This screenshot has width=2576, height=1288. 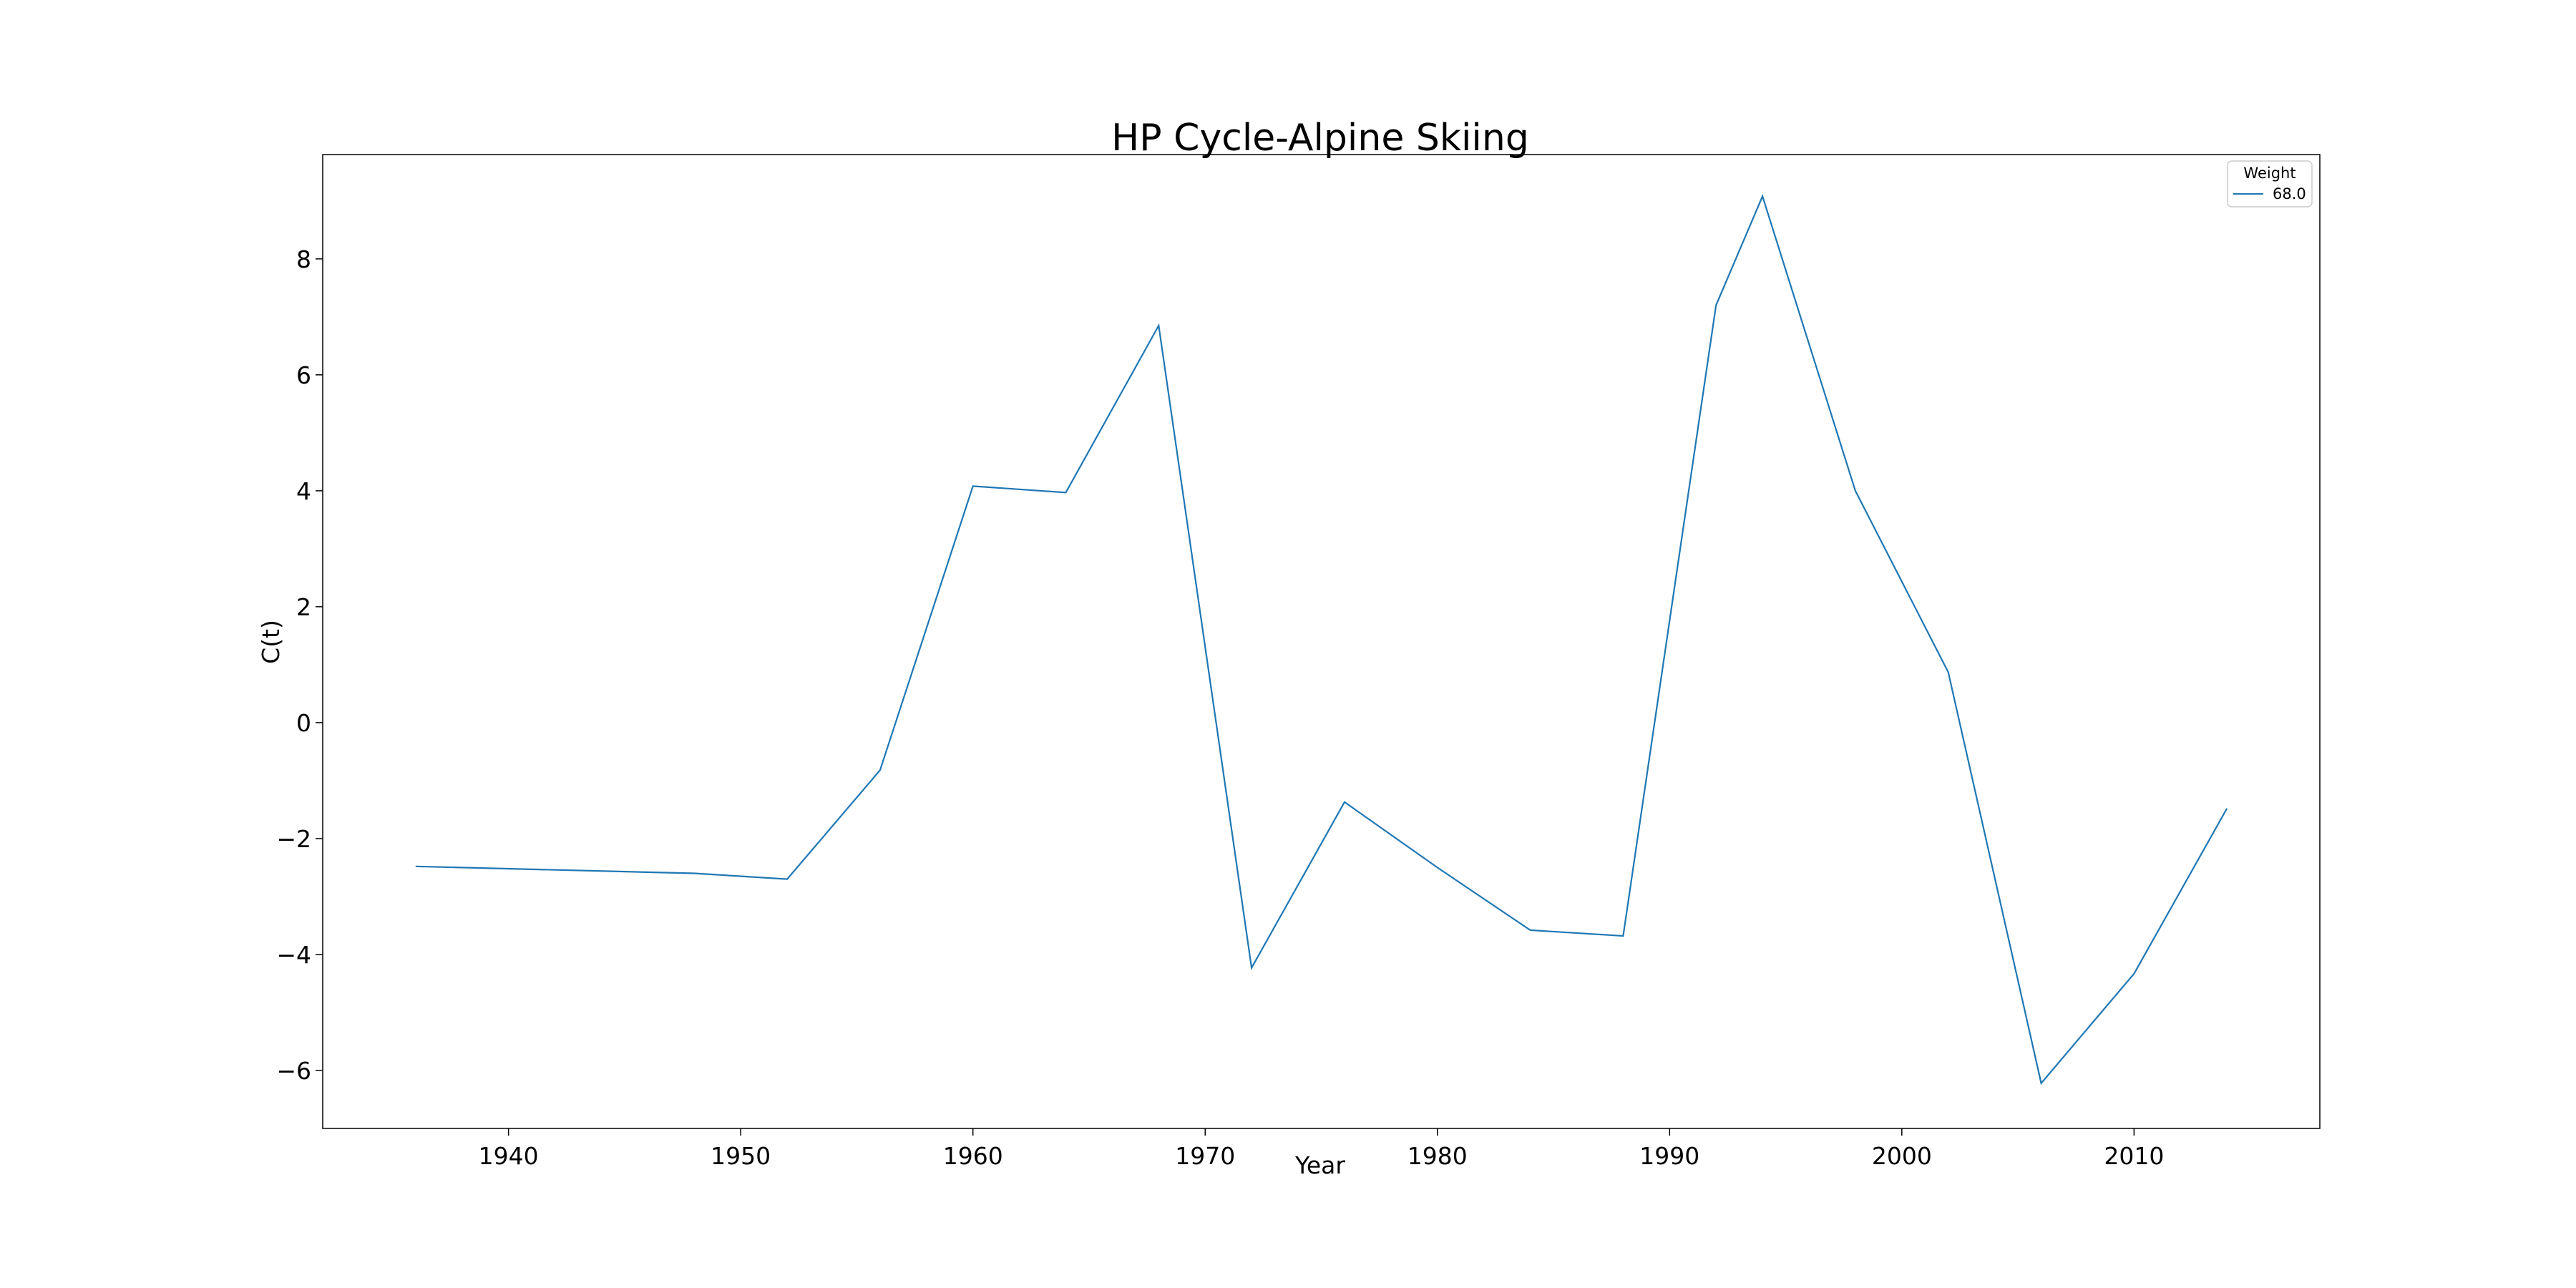 I want to click on x-tick-label: 1940, so click(x=509, y=1156).